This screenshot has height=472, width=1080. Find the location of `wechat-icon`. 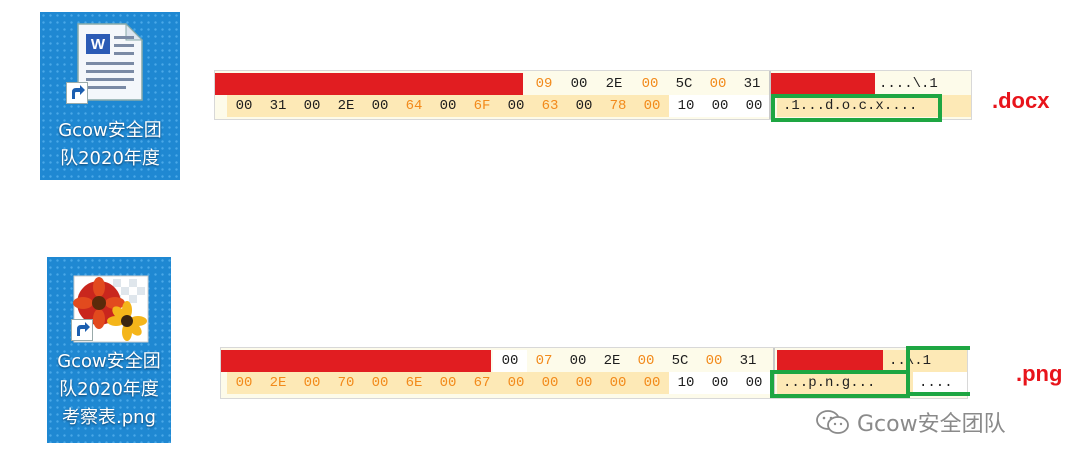

wechat-icon is located at coordinates (832, 422).